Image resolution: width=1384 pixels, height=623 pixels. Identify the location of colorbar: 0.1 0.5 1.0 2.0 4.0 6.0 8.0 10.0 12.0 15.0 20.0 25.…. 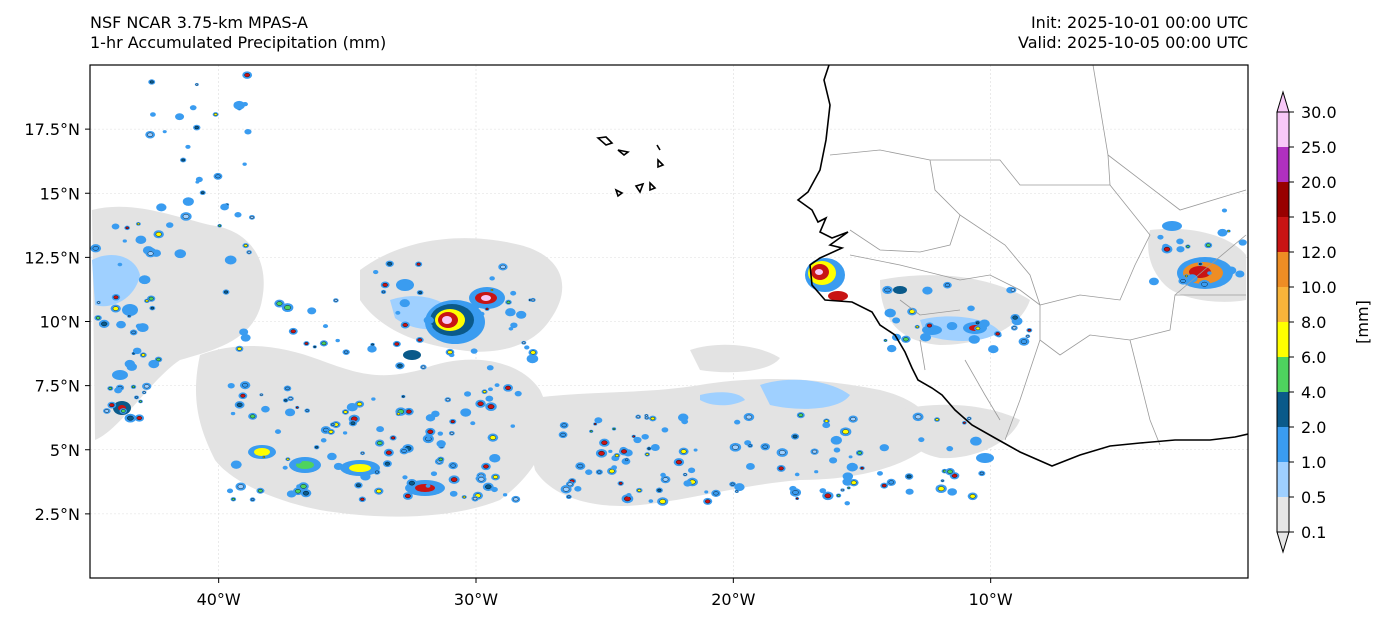
(1306, 322).